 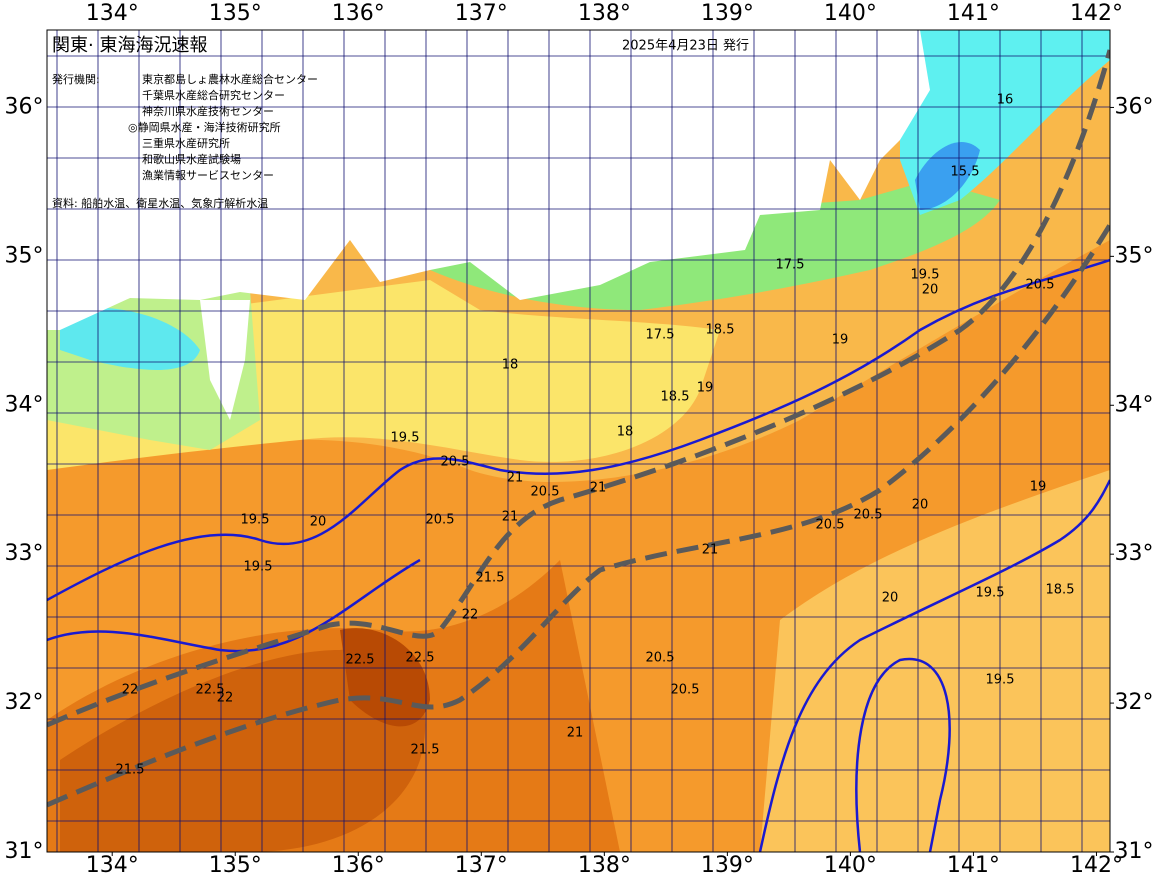 I want to click on lon-label: 137°, so click(x=481, y=865).